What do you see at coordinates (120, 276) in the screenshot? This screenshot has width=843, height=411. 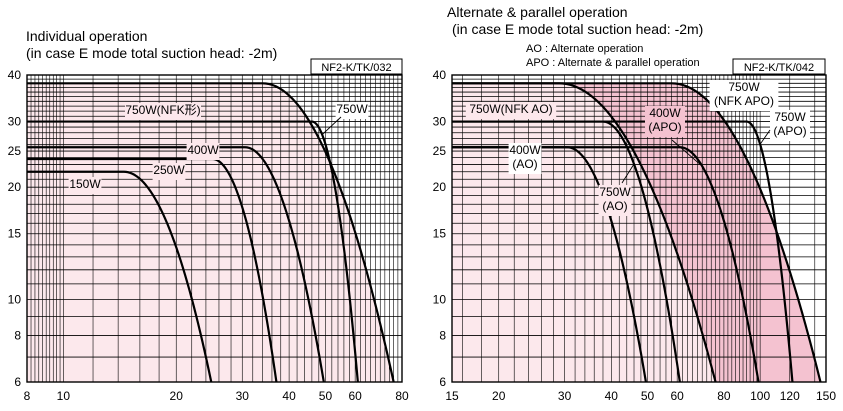 I see `series-line` at bounding box center [120, 276].